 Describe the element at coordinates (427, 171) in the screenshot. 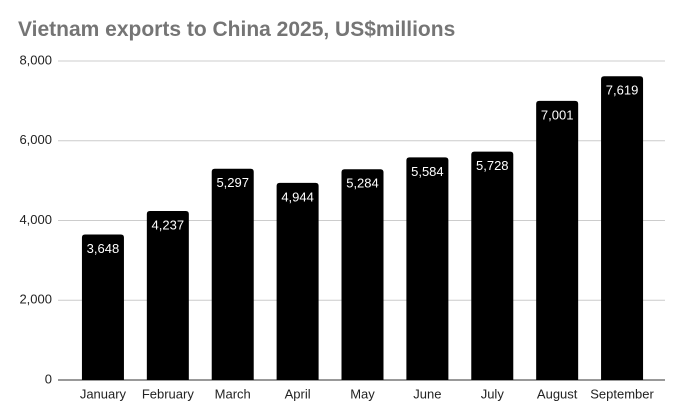

I see `value-label: 5,584` at that location.